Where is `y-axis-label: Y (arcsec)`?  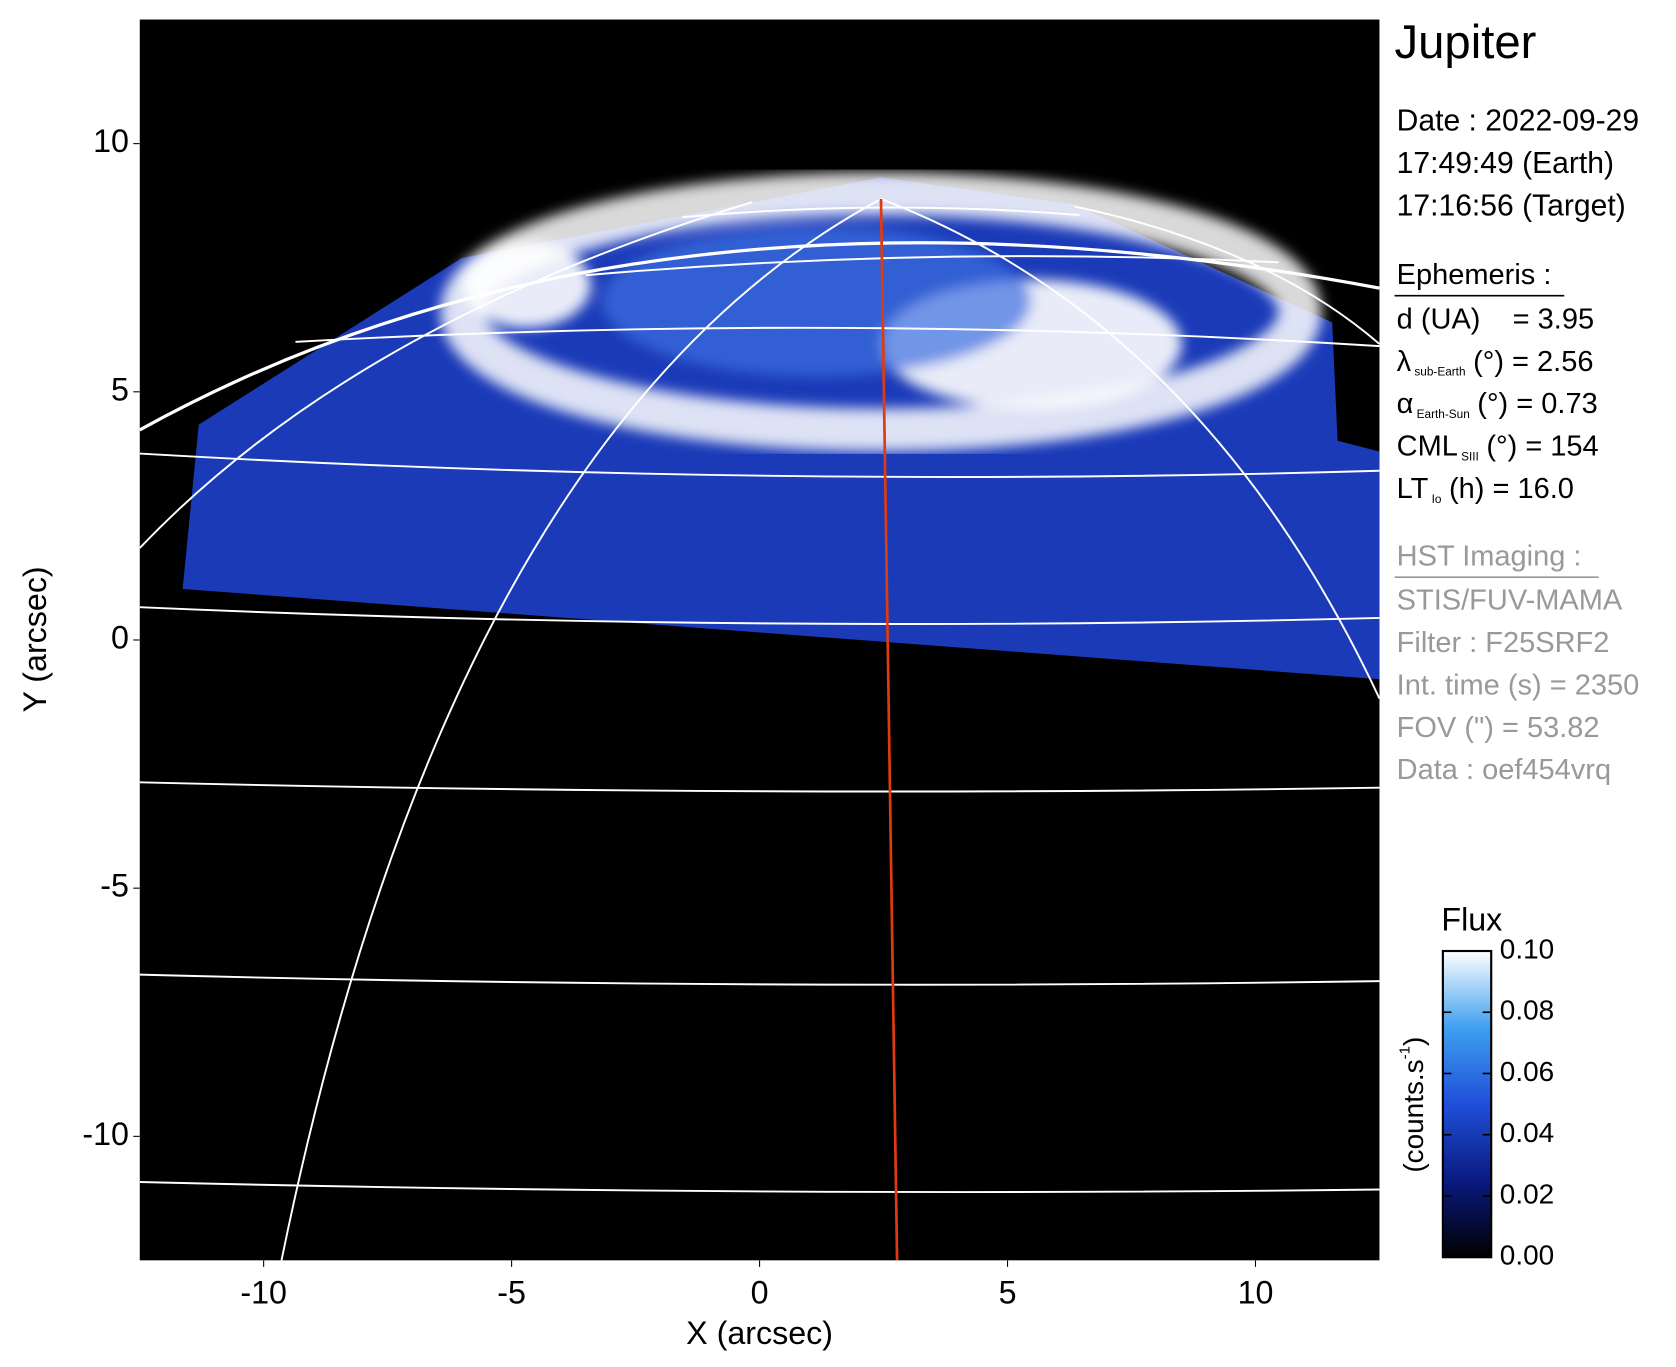 y-axis-label: Y (arcsec) is located at coordinates (35, 639).